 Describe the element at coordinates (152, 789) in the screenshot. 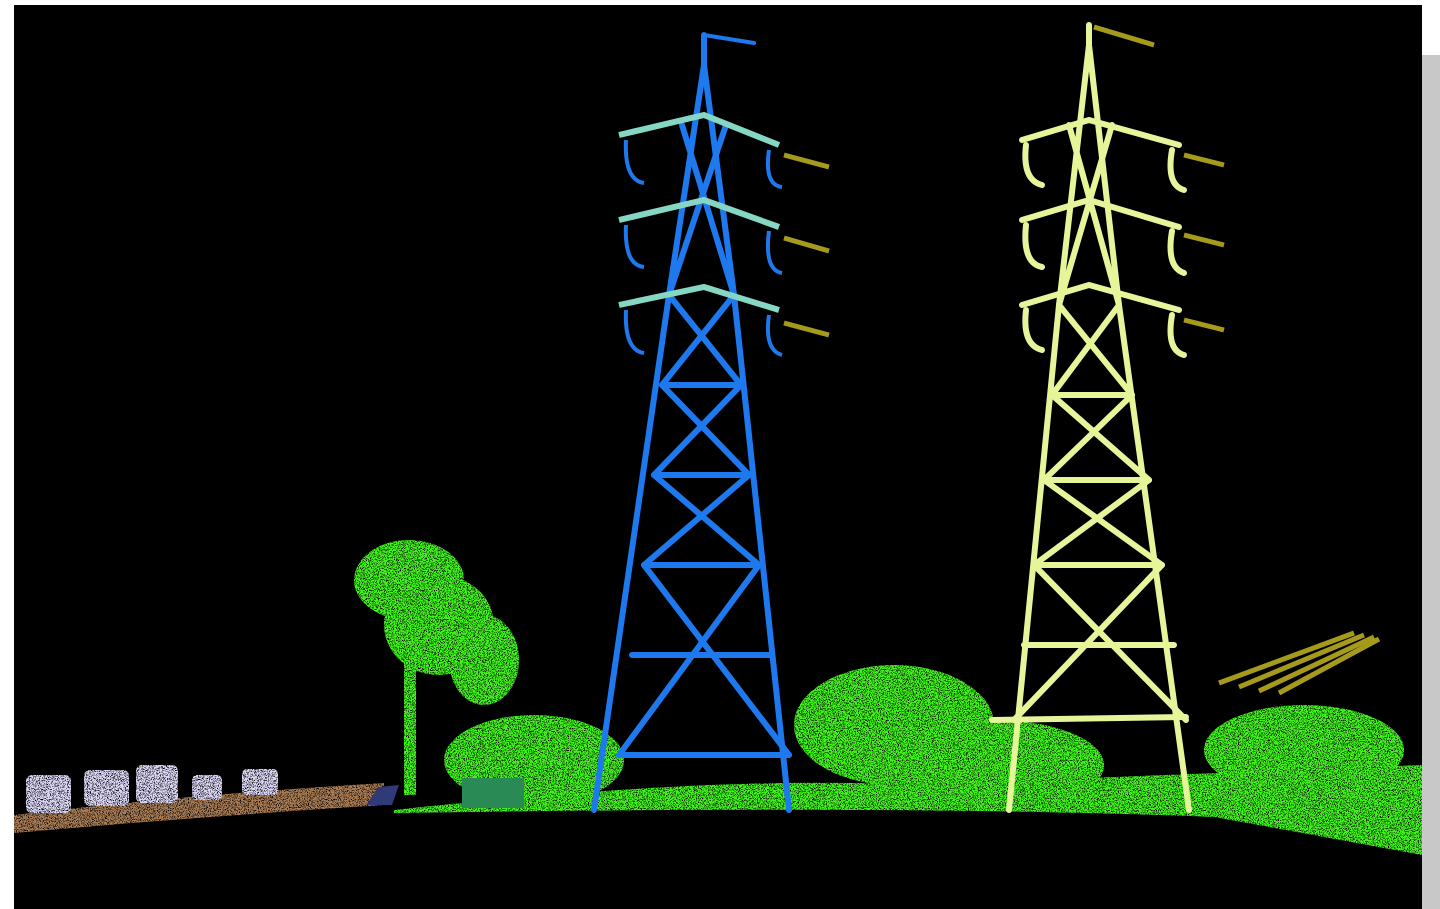

I see `vehicles` at that location.